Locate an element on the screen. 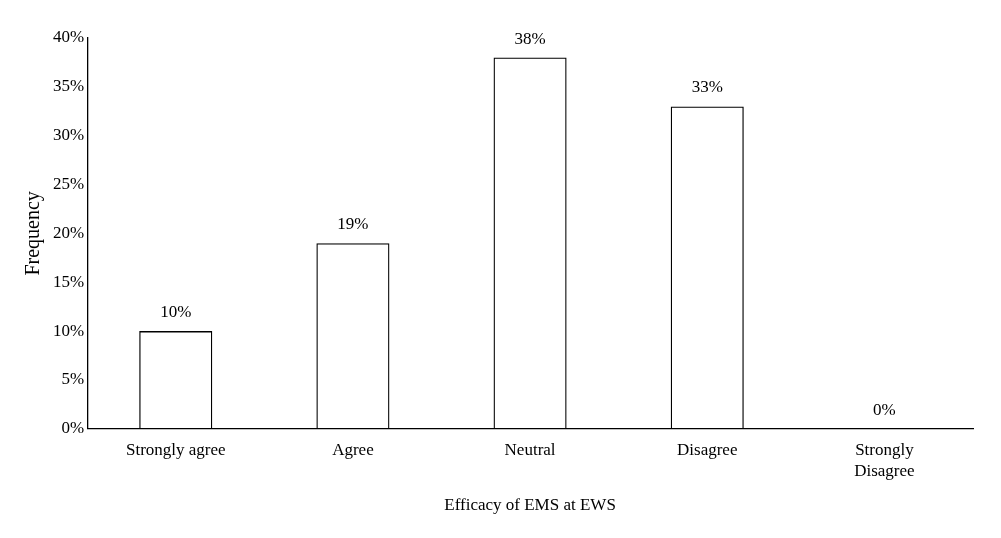 This screenshot has width=1001, height=538. data-label: 19% is located at coordinates (353, 224).